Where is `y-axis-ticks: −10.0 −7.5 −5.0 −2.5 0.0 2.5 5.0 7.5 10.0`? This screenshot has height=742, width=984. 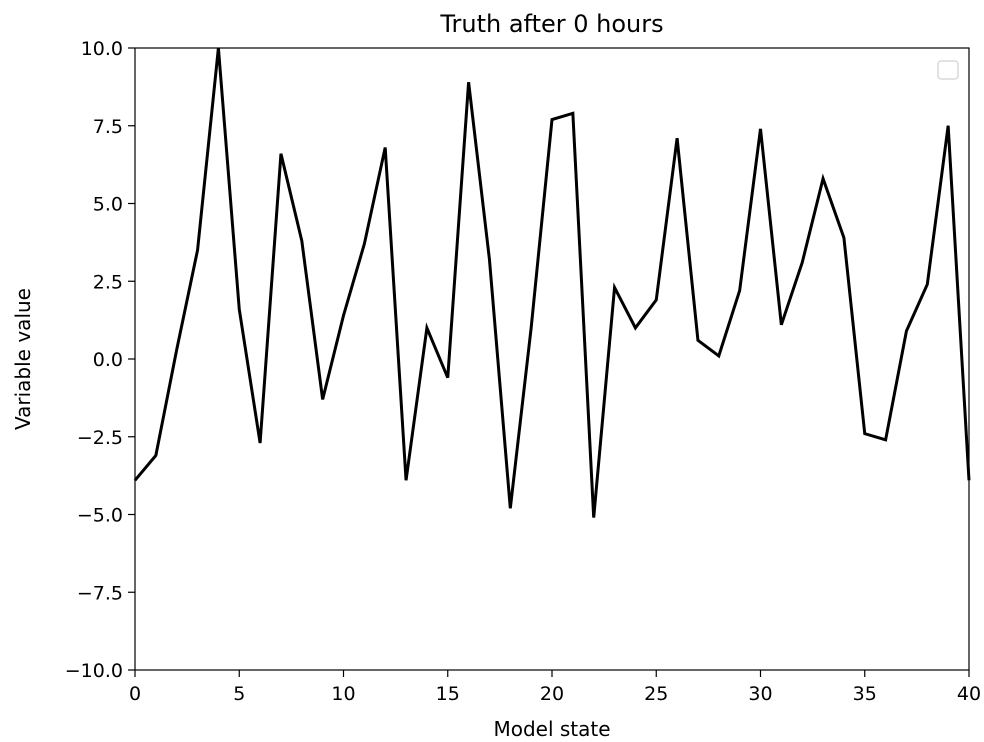
y-axis-ticks: −10.0 −7.5 −5.0 −2.5 0.0 2.5 5.0 7.5 10.0 is located at coordinates (100, 360).